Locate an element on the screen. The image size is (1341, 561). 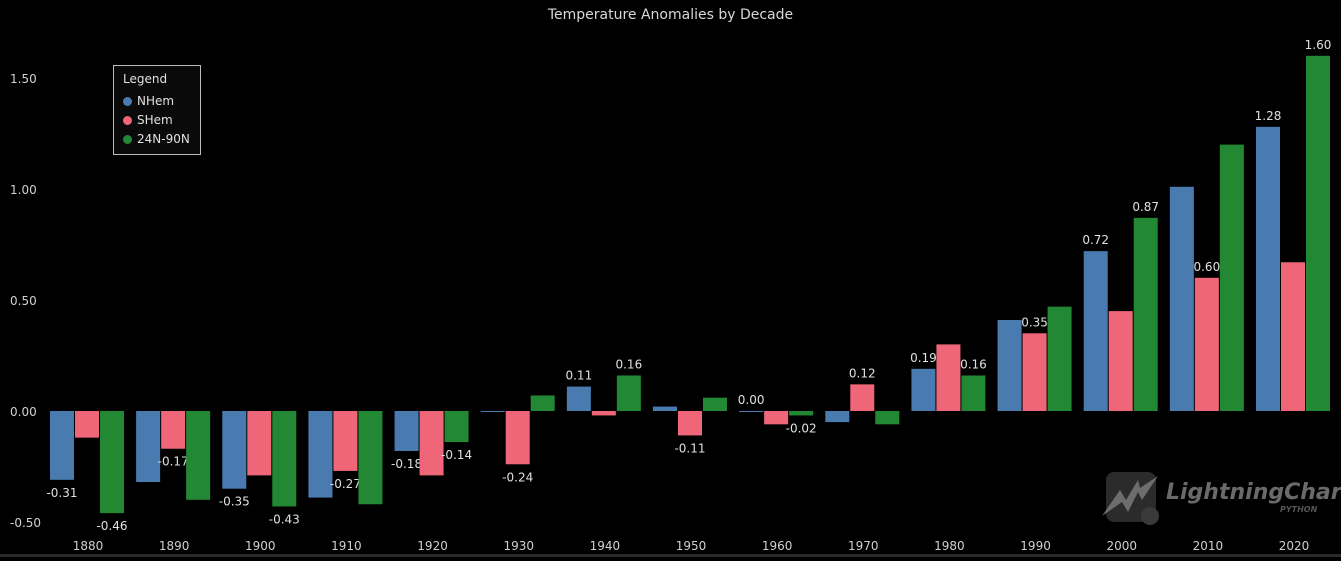
data-label: -0.14 is located at coordinates (456, 455).